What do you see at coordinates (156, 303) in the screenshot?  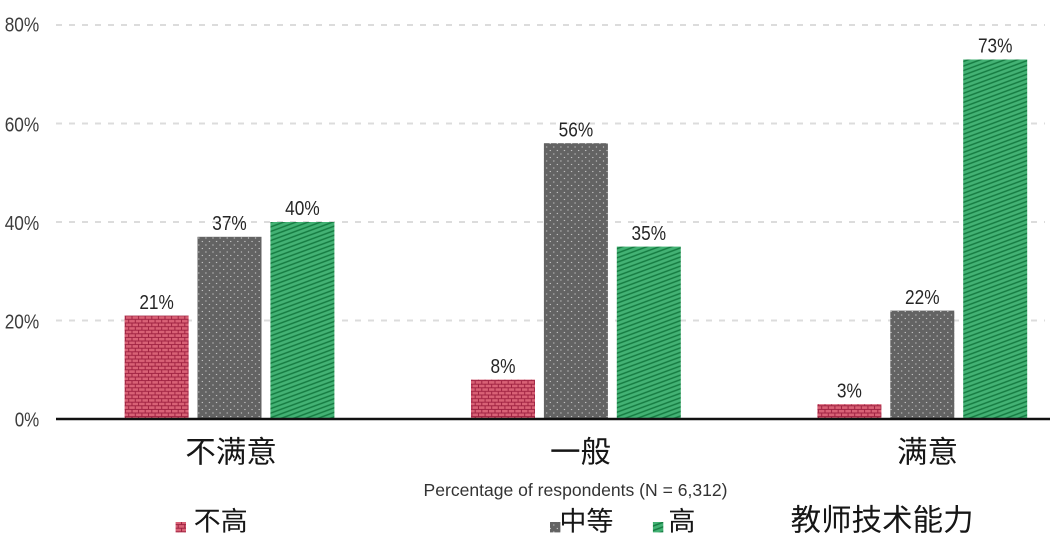 I see `svg-text: 21%` at bounding box center [156, 303].